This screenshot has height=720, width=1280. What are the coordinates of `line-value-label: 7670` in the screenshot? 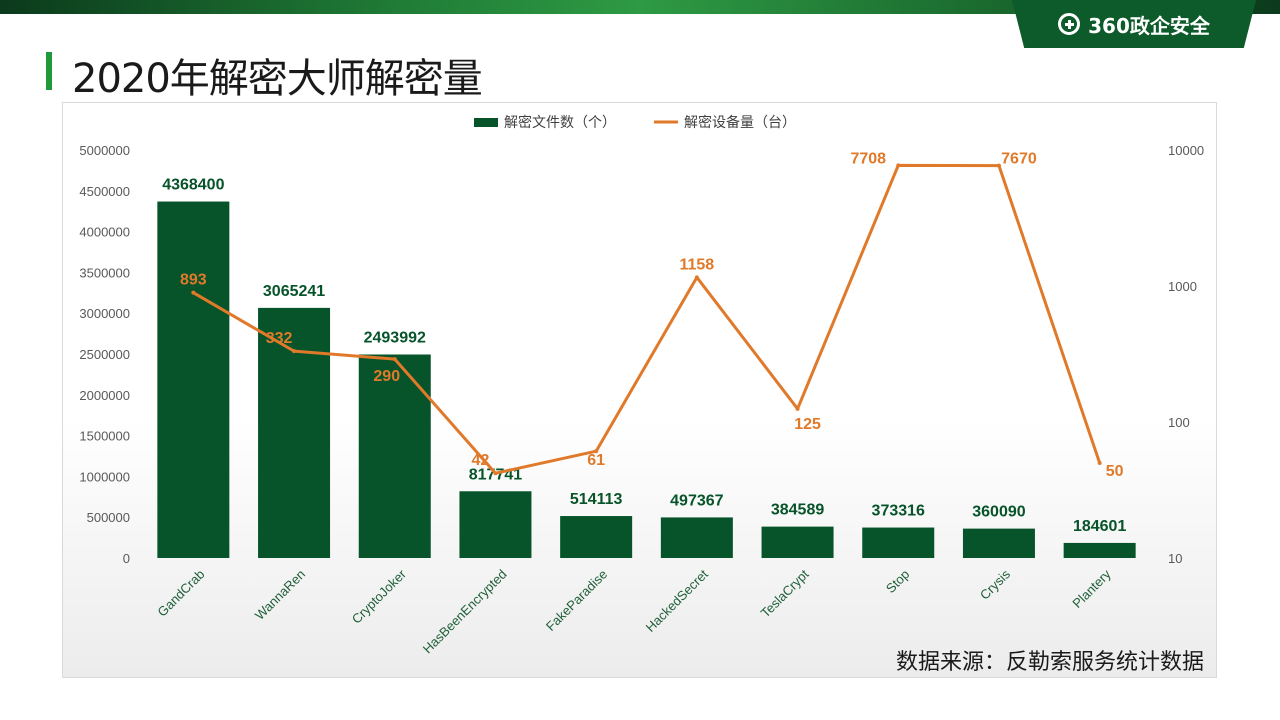 It's located at (1019, 159).